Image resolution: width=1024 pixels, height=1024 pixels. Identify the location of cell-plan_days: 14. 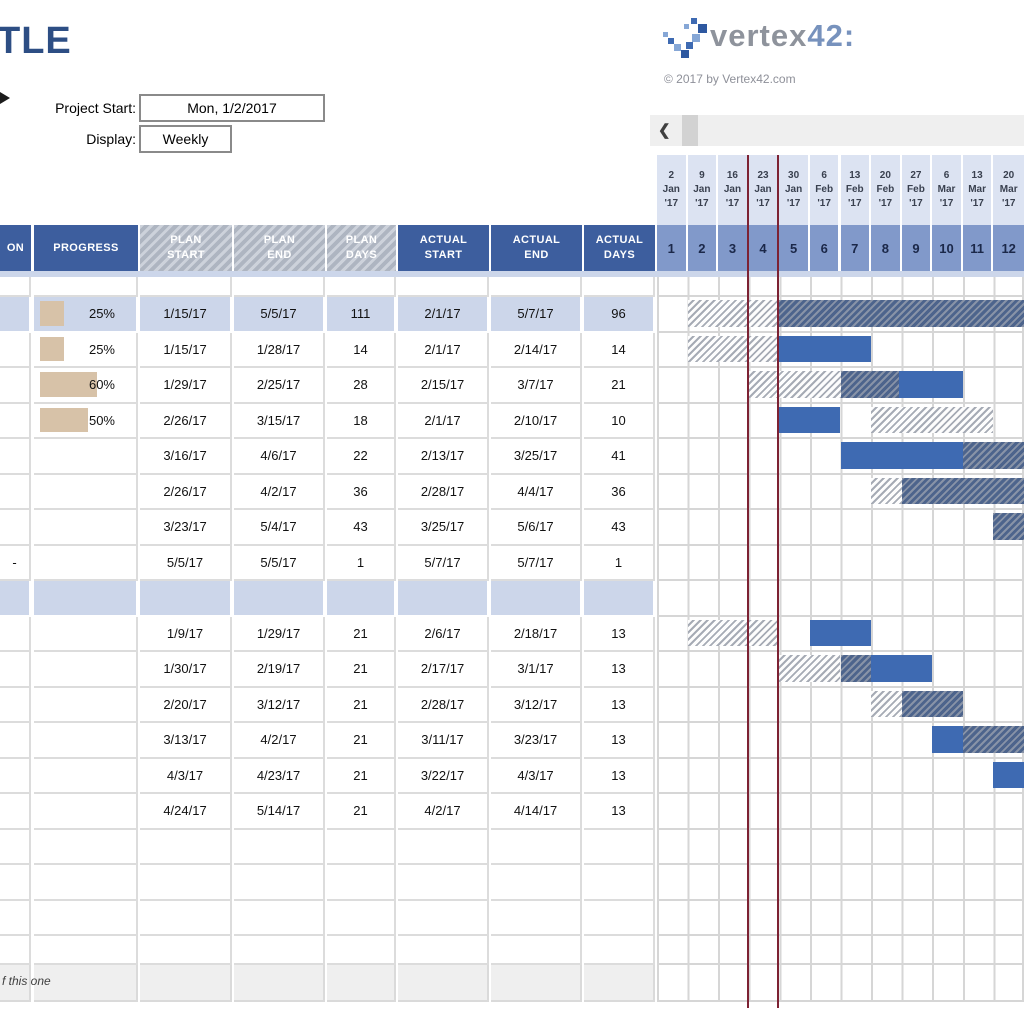
(361, 350).